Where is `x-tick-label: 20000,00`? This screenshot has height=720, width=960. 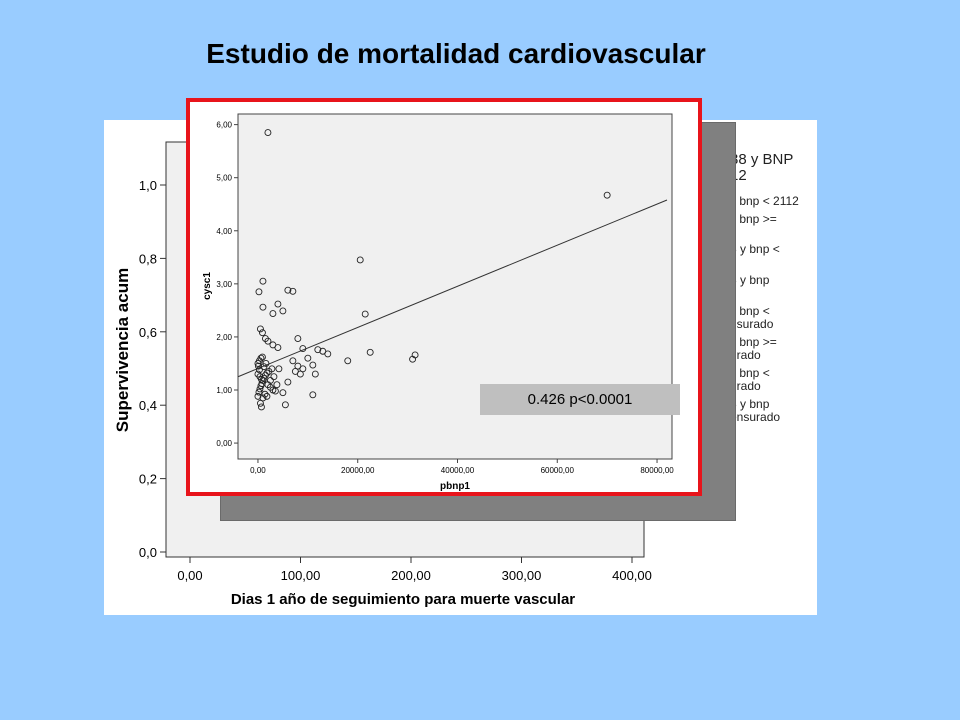
x-tick-label: 20000,00 is located at coordinates (358, 470).